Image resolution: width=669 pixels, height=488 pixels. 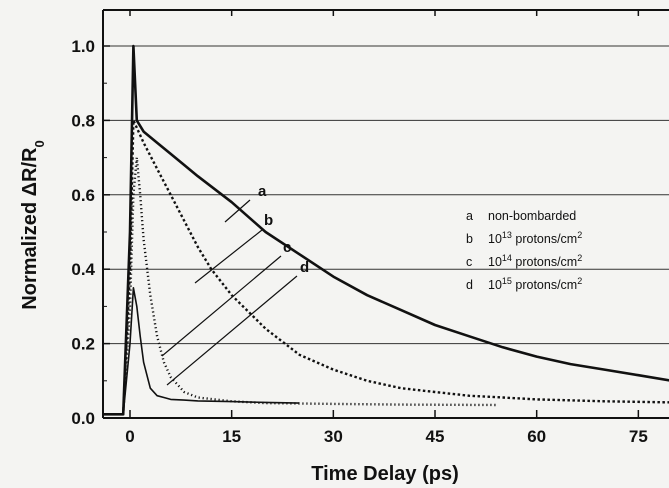 What do you see at coordinates (638, 436) in the screenshot?
I see `x-tick-label: 75` at bounding box center [638, 436].